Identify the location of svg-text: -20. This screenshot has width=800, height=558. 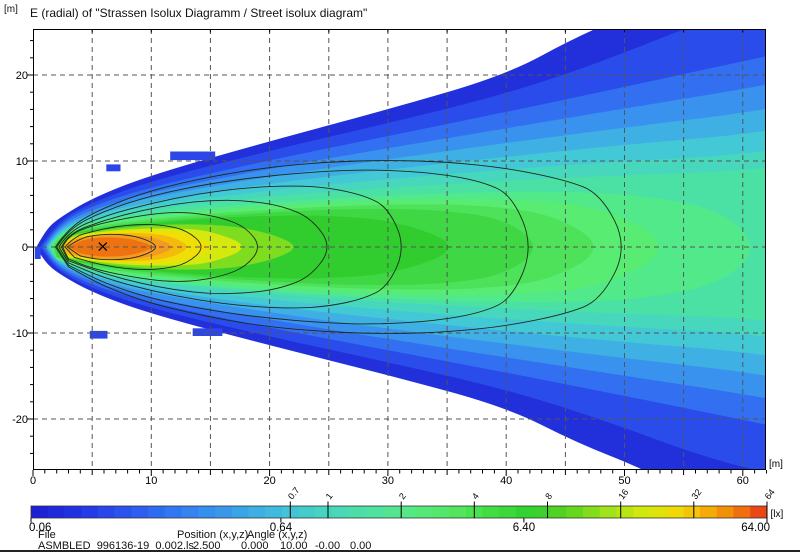
(20, 420).